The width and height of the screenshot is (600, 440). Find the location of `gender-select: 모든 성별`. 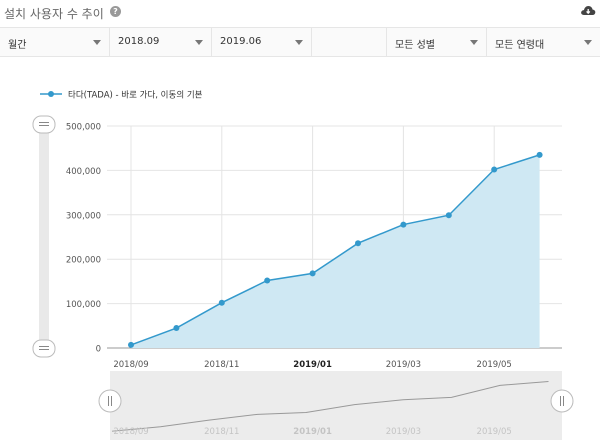

gender-select: 모든 성별 is located at coordinates (437, 42).